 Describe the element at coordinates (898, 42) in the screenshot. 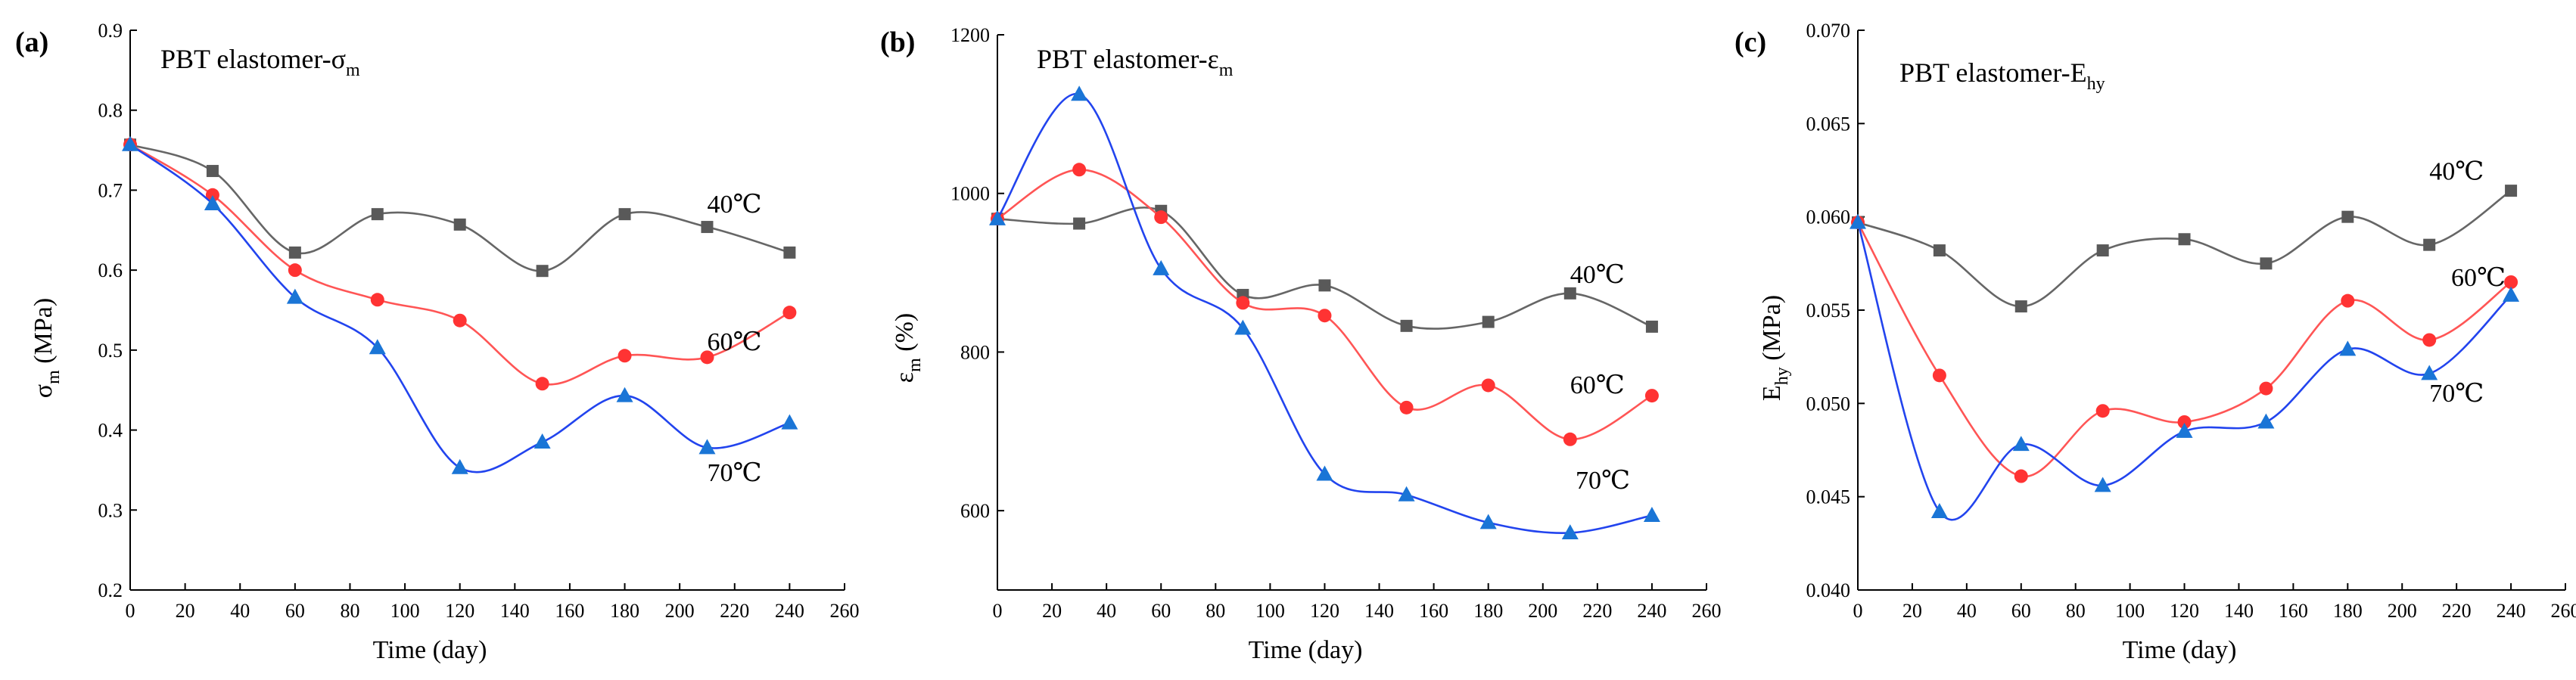

I see `panel-label: (b)` at that location.